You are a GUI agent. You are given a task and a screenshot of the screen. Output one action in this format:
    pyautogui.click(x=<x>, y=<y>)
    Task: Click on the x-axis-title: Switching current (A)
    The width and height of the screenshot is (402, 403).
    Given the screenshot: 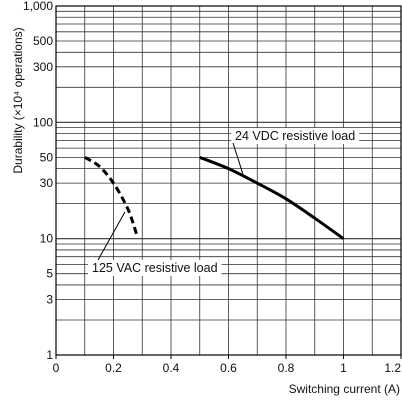 What is the action you would take?
    pyautogui.click(x=344, y=389)
    